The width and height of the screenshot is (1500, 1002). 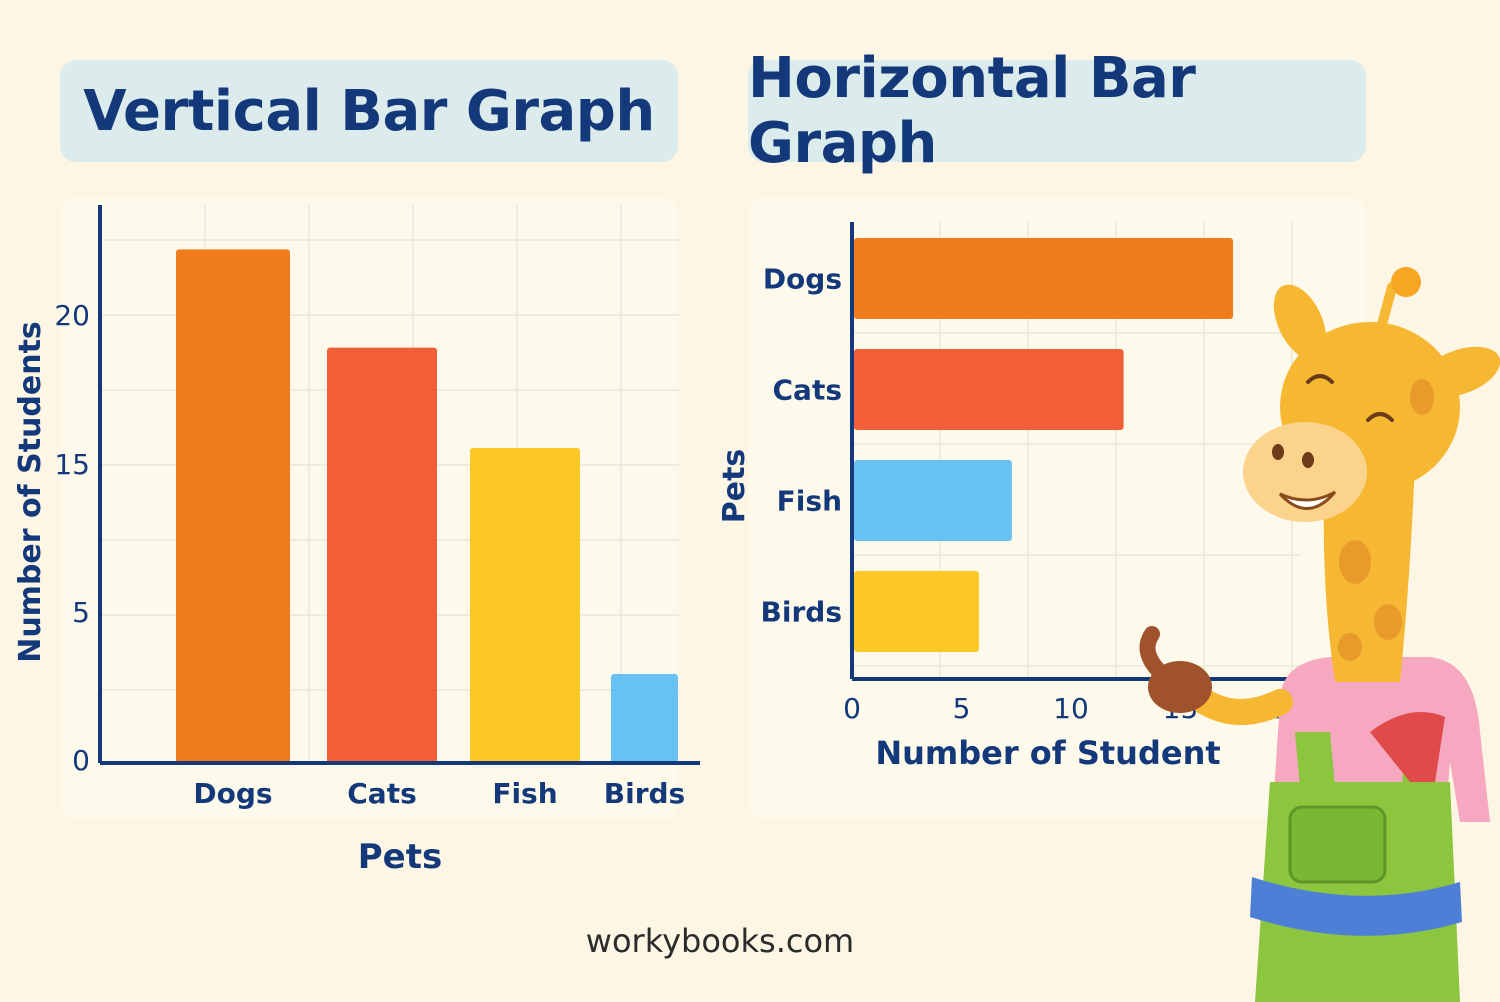 I want to click on vertical-chart-title: Vertical Bar Graph, so click(x=369, y=111).